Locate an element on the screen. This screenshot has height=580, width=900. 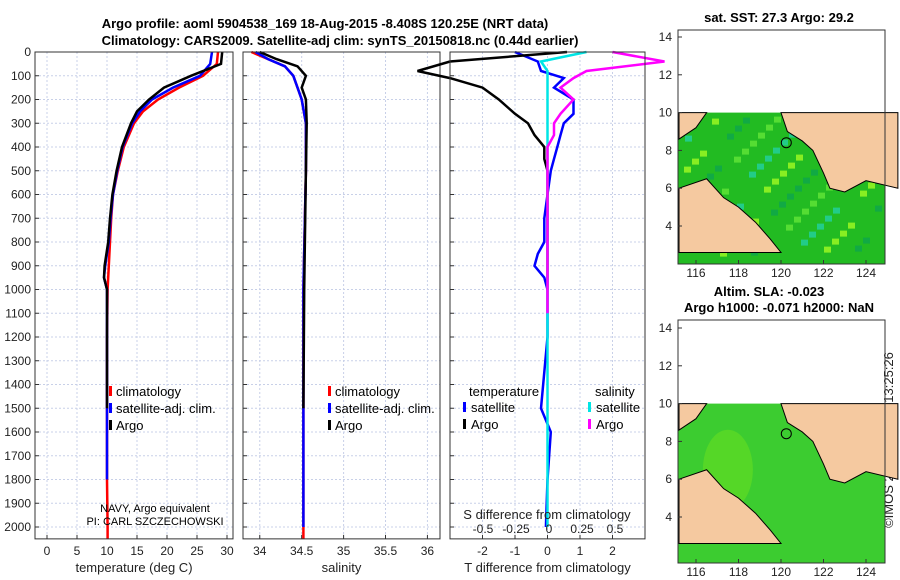
xlabel: T difference from climatology is located at coordinates (547, 567).